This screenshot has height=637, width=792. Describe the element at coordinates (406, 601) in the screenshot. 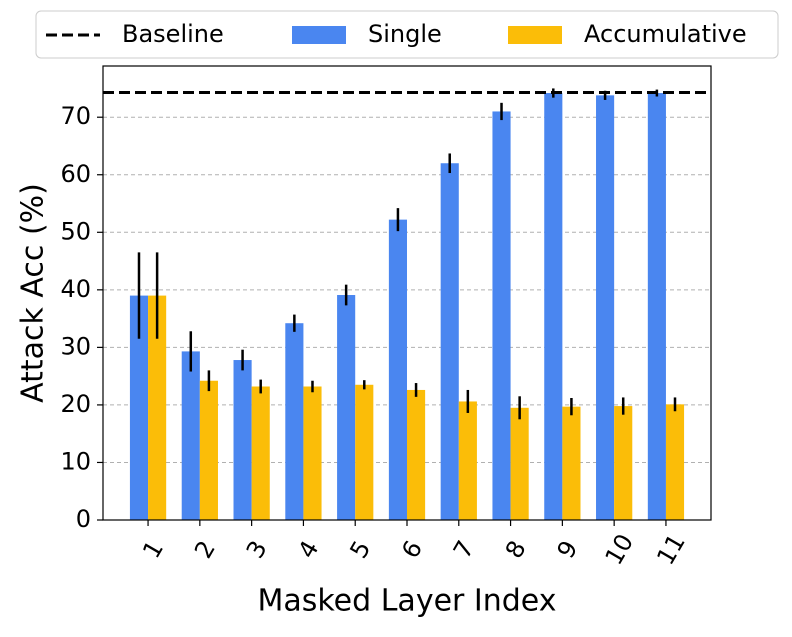

I see `x-axis-label: Masked Layer Index` at that location.